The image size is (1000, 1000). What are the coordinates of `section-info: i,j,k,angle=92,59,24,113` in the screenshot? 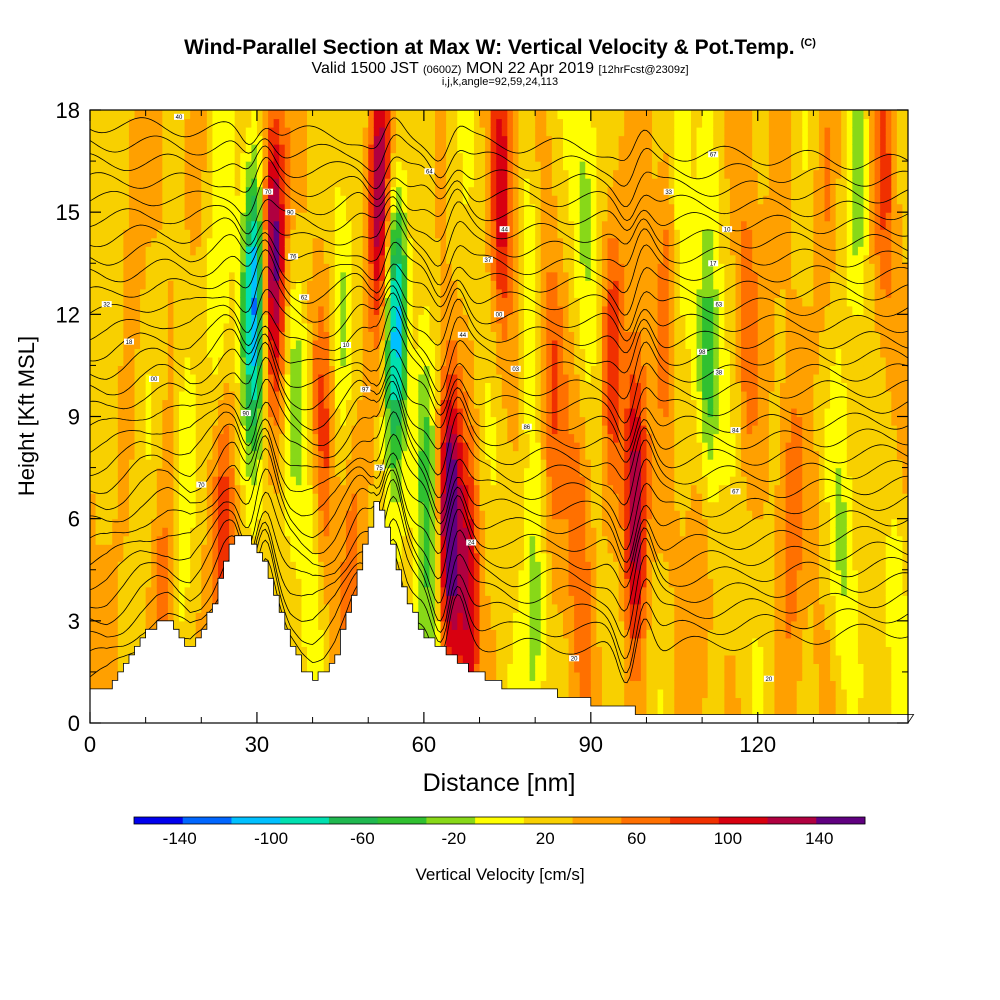 It's located at (500, 82).